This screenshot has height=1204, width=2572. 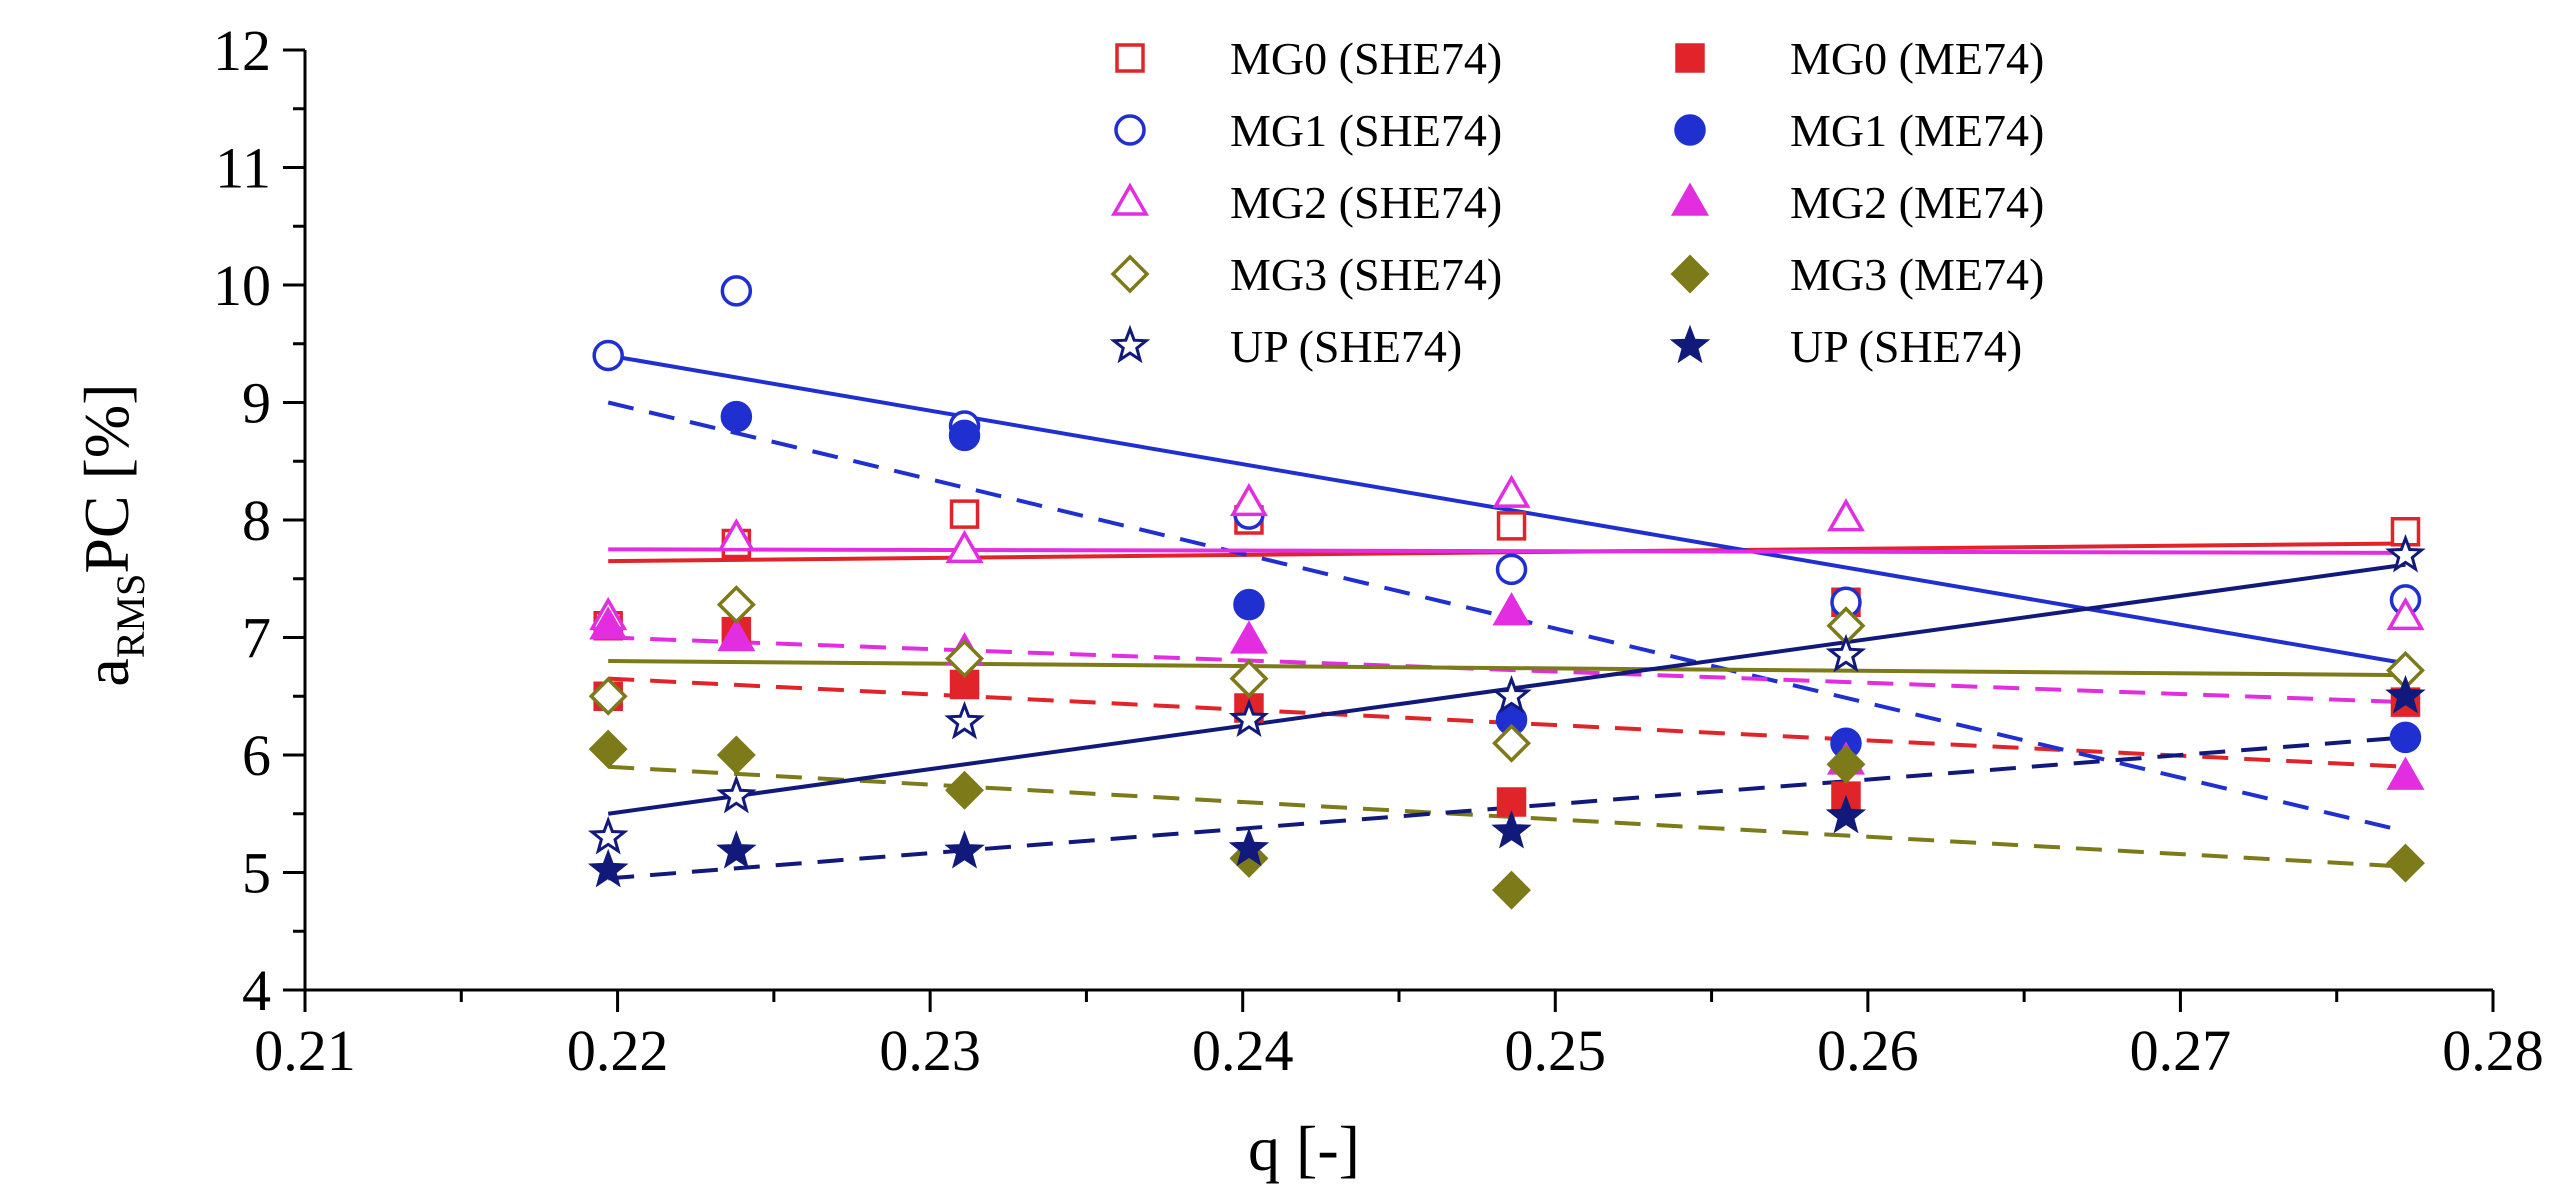 I want to click on point-s5-p6, so click(x=2405, y=773).